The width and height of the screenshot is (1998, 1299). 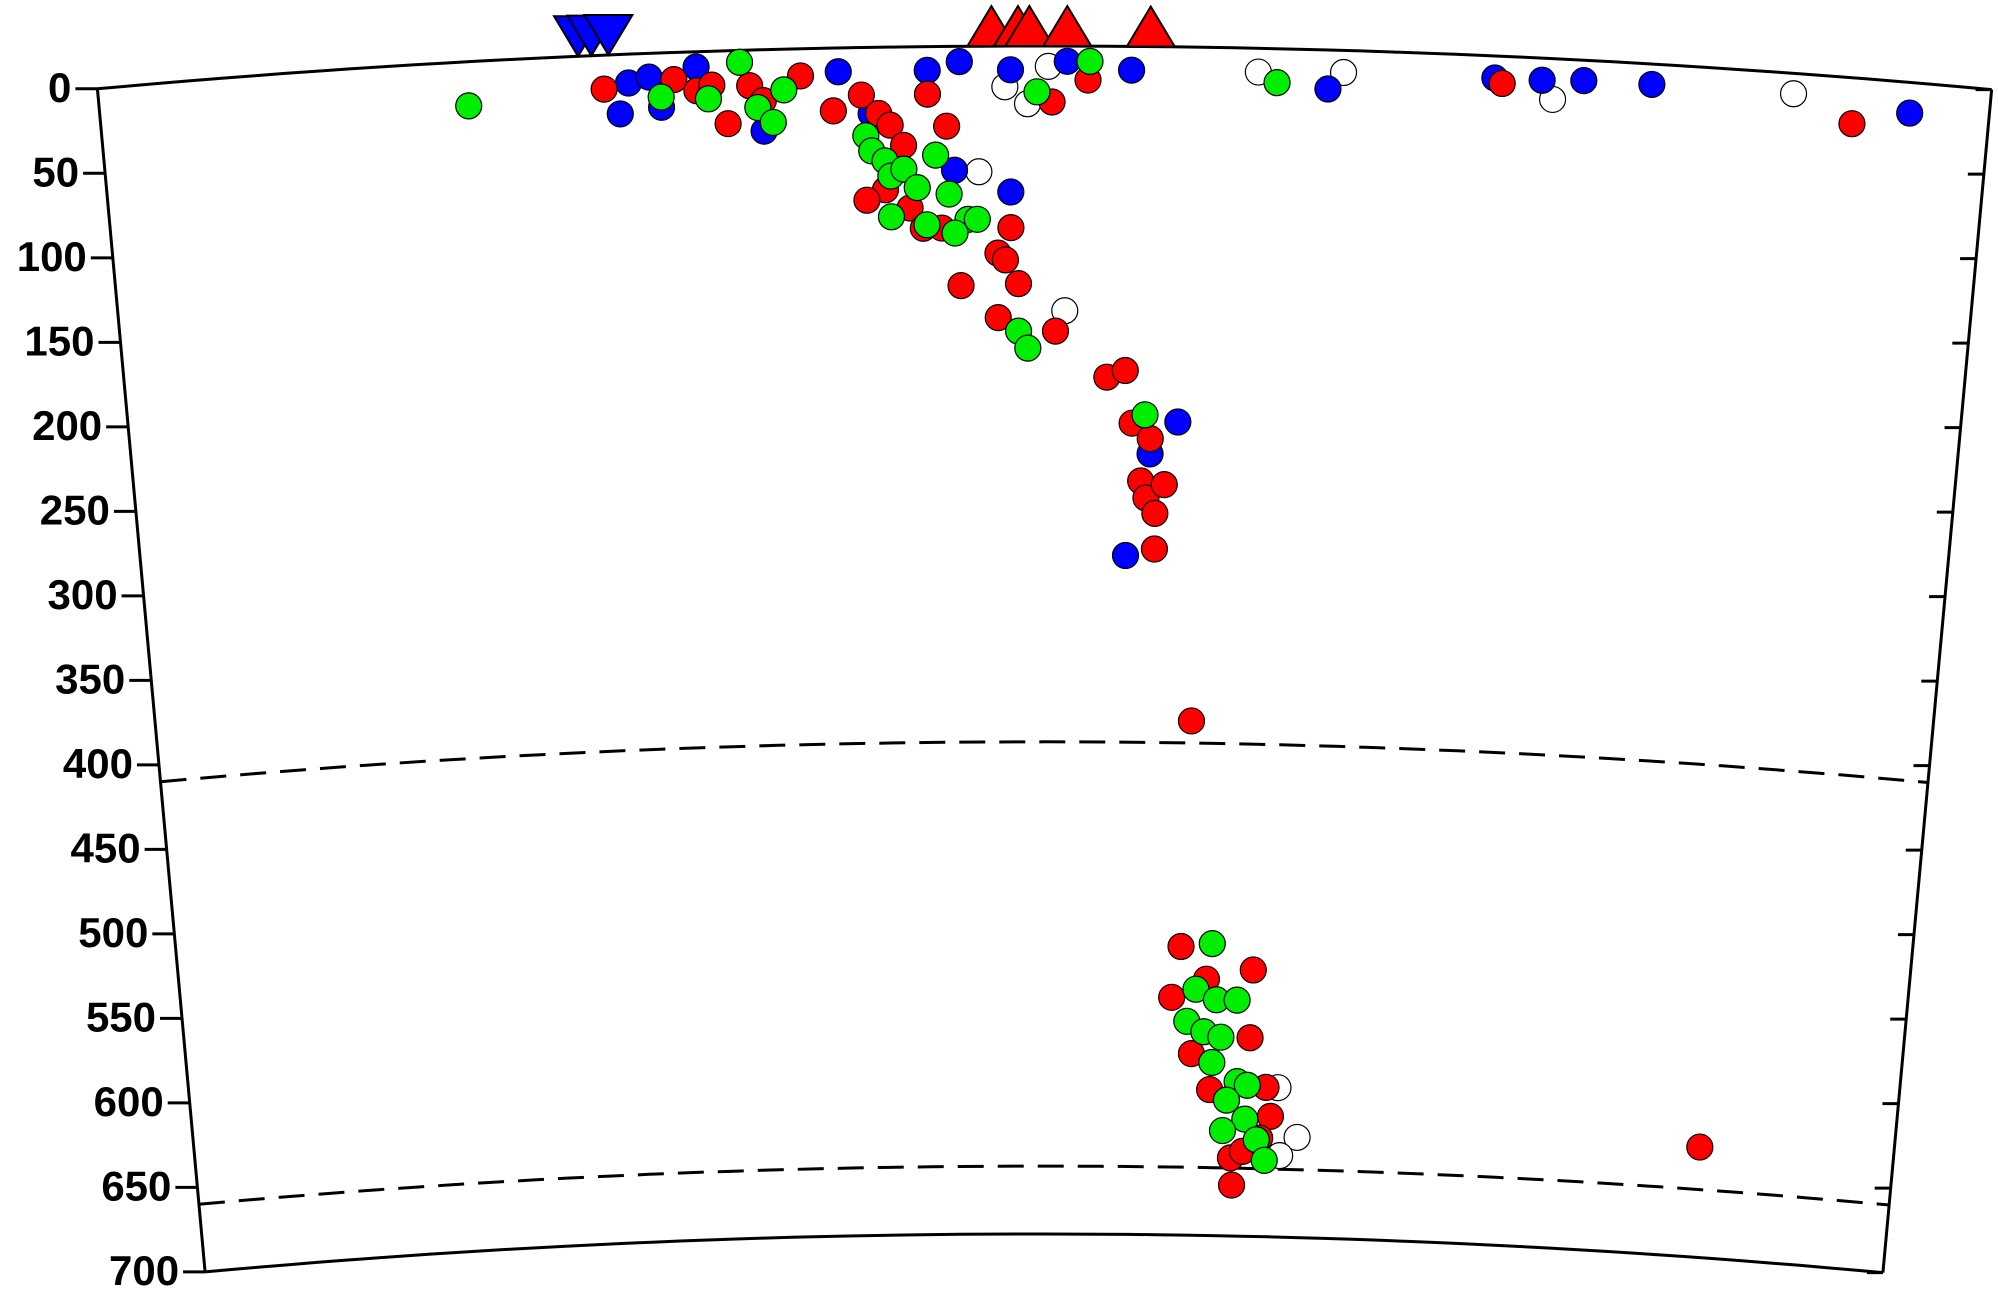 What do you see at coordinates (98, 763) in the screenshot?
I see `y-tick-label: 400` at bounding box center [98, 763].